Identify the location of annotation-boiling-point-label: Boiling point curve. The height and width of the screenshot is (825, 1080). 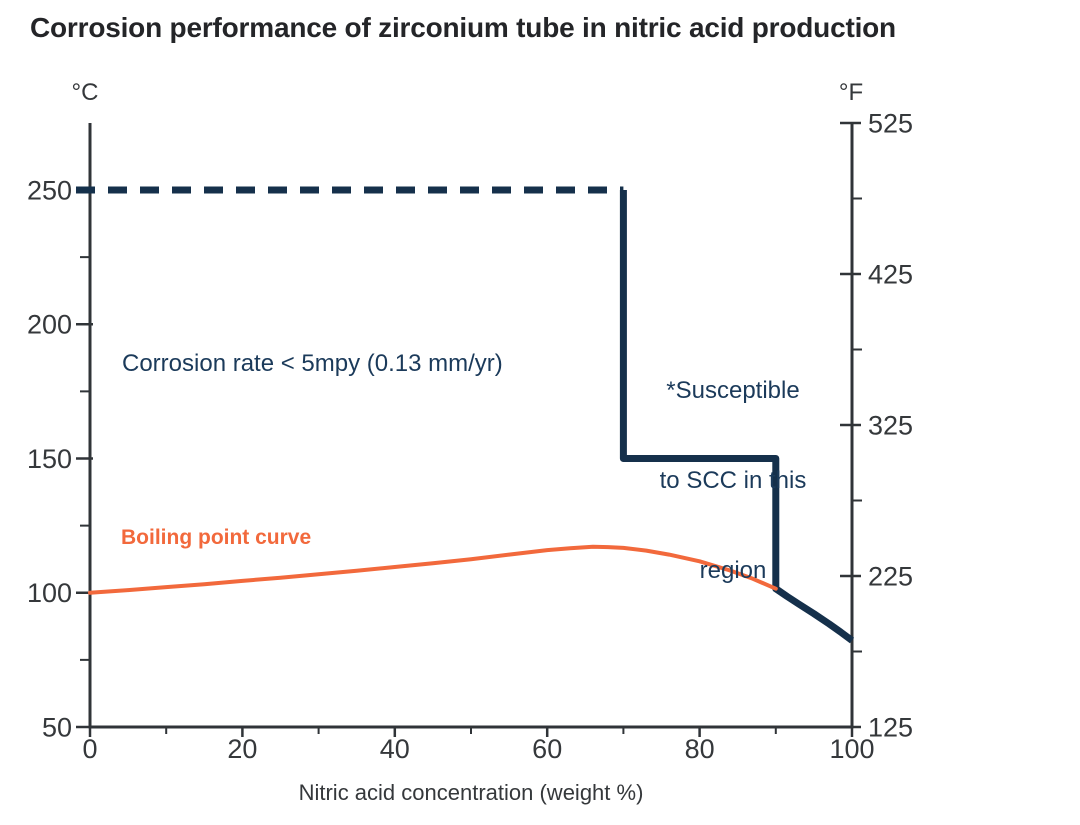
(216, 537).